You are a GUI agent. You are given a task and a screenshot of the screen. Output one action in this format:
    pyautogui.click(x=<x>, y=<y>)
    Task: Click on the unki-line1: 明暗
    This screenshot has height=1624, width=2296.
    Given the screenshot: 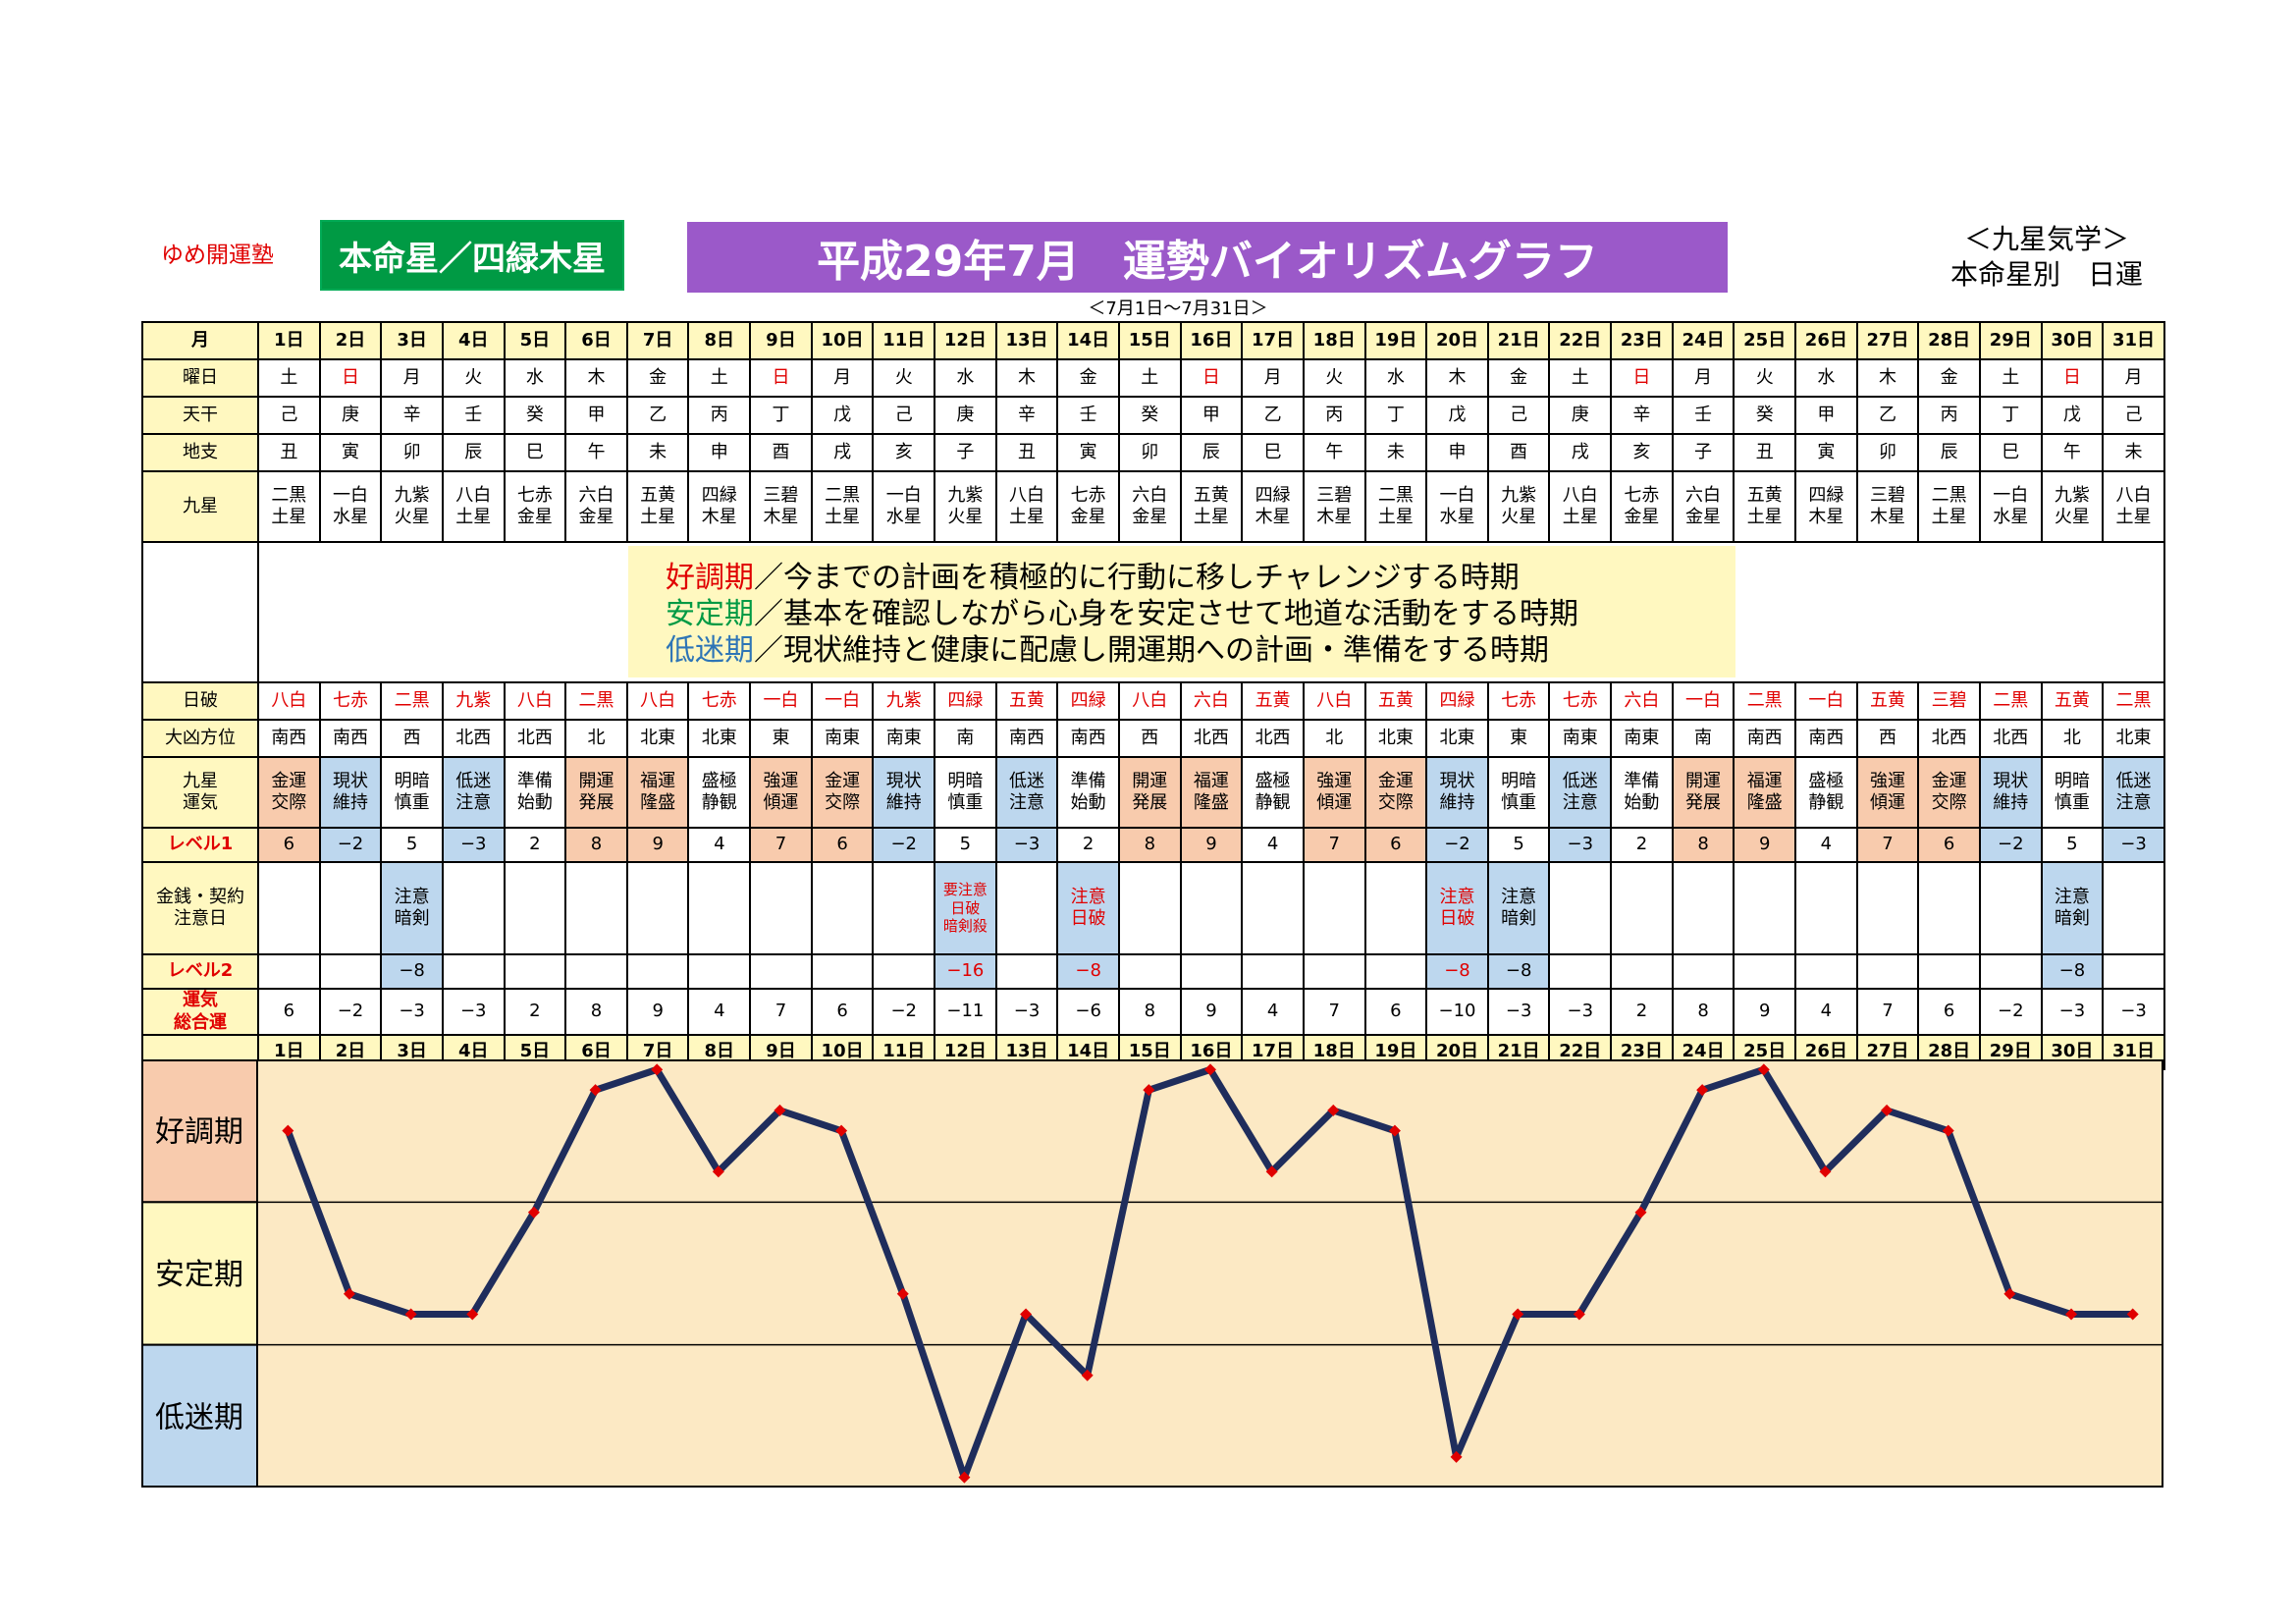 What is the action you would take?
    pyautogui.click(x=1519, y=780)
    